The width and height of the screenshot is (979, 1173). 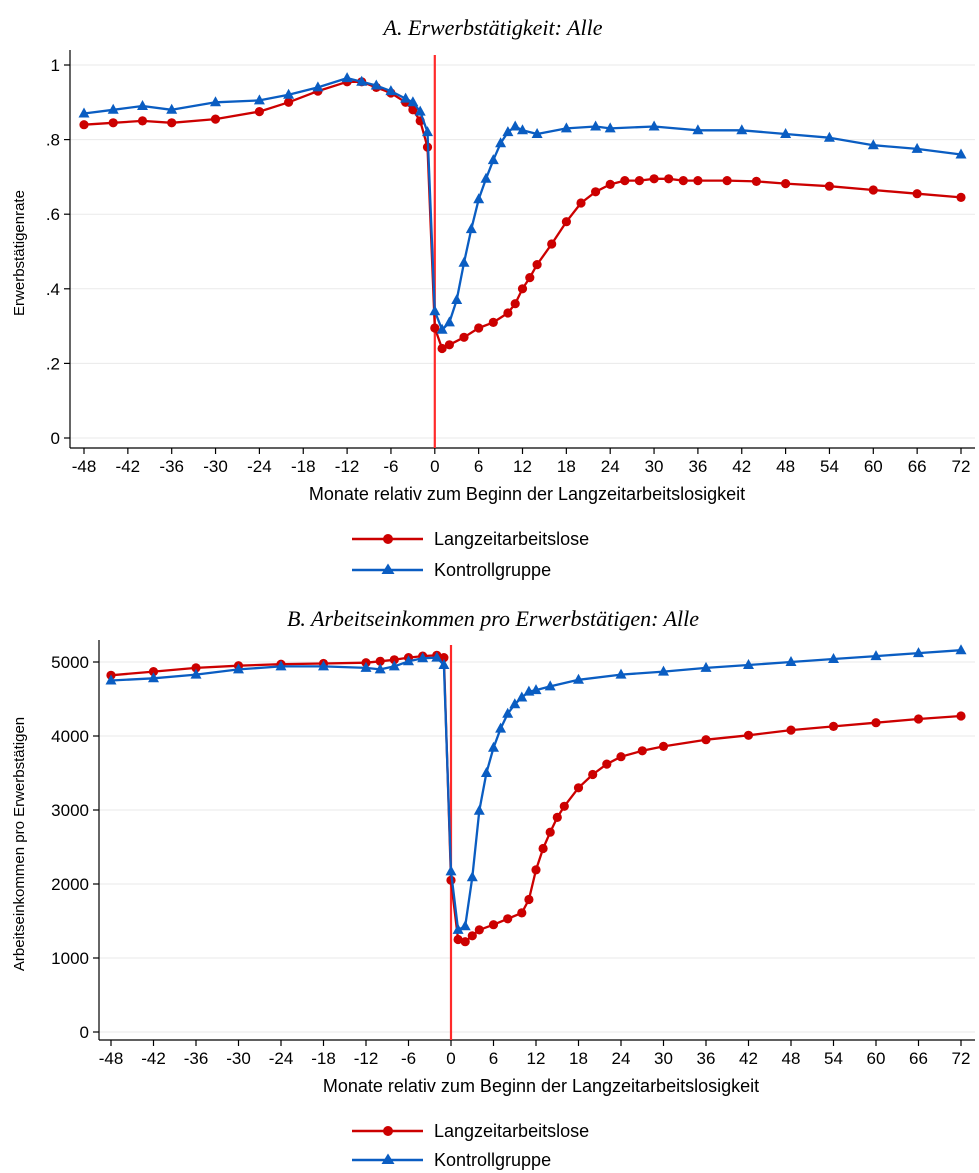 What do you see at coordinates (873, 466) in the screenshot?
I see `panel-a-x-tick-label: 60` at bounding box center [873, 466].